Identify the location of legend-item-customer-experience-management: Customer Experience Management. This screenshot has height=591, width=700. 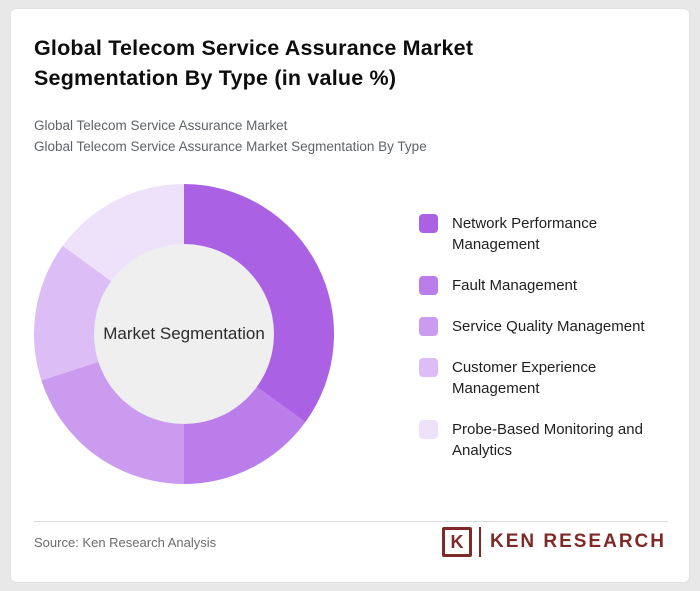
(545, 378).